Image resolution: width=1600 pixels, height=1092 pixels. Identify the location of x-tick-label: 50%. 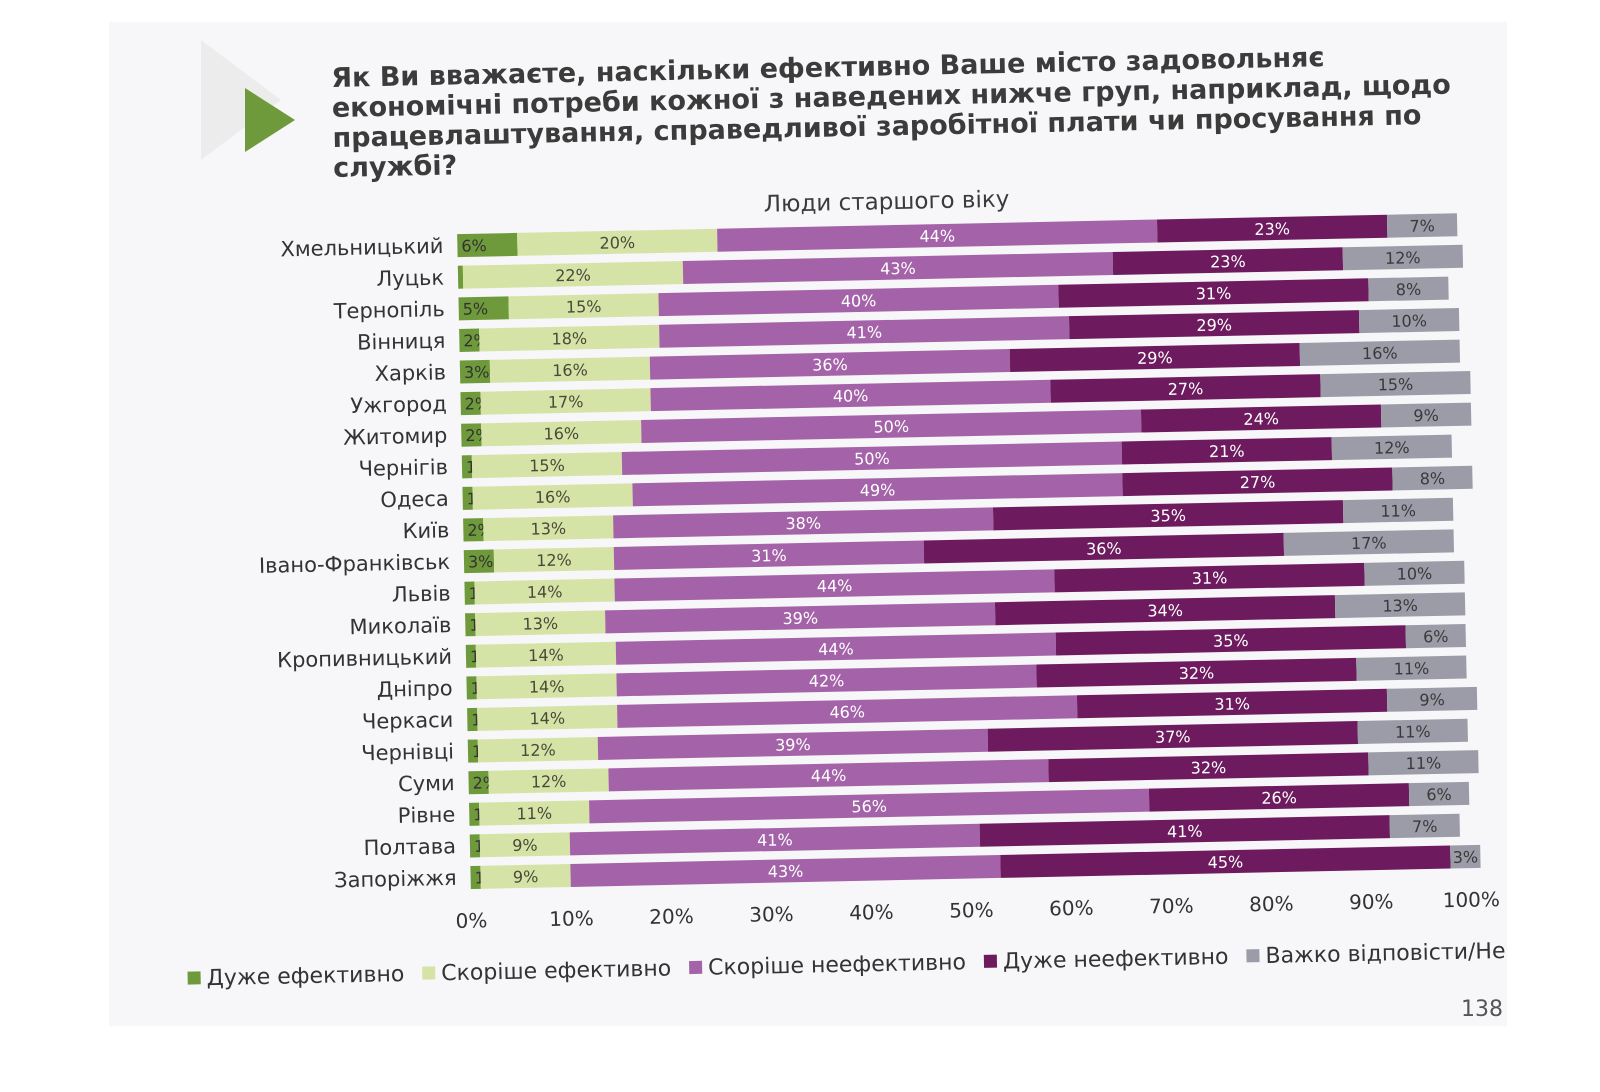
(971, 910).